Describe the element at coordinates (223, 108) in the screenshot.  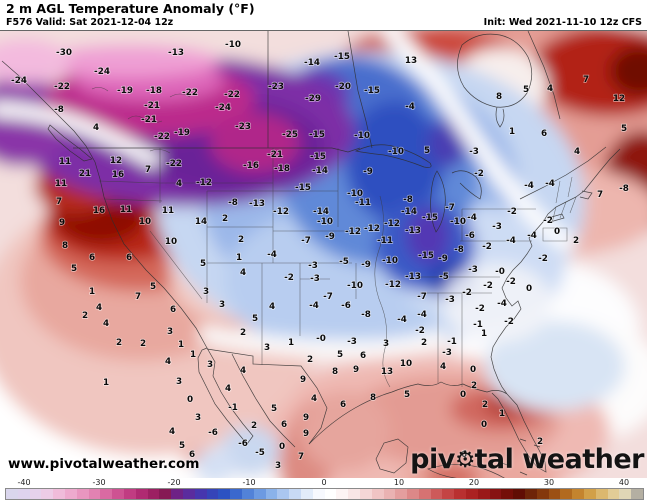
I see `map-value-label: -24` at that location.